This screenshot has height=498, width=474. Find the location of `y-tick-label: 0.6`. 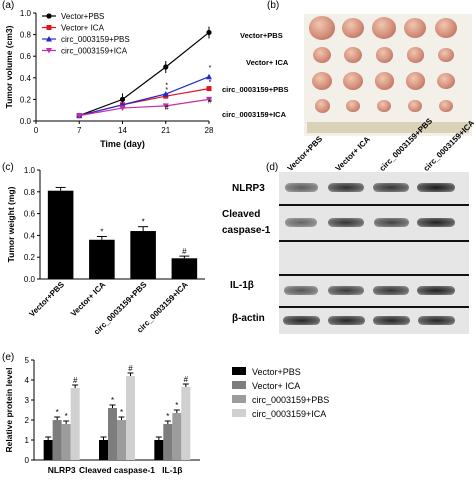

y-tick-label: 0.6 is located at coordinates (26, 56).